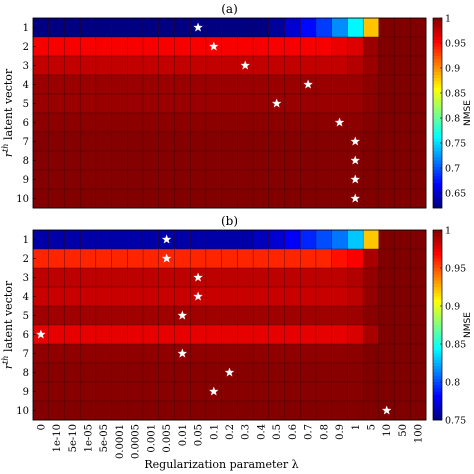 The height and width of the screenshot is (474, 474). What do you see at coordinates (356, 427) in the screenshot?
I see `x-tick-label: 1` at bounding box center [356, 427].